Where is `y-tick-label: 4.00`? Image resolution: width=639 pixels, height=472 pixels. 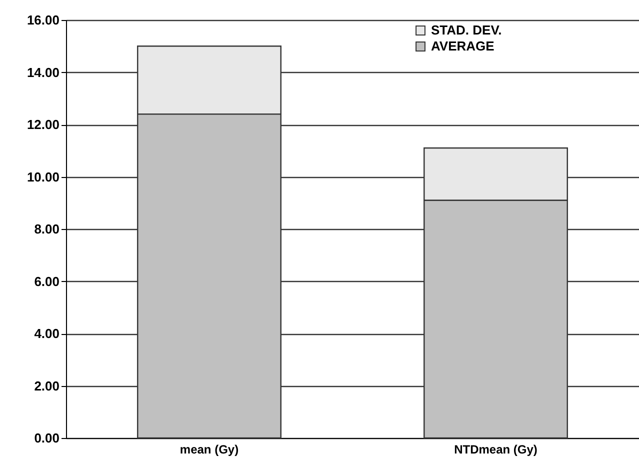 y-tick-label: 4.00 is located at coordinates (47, 333).